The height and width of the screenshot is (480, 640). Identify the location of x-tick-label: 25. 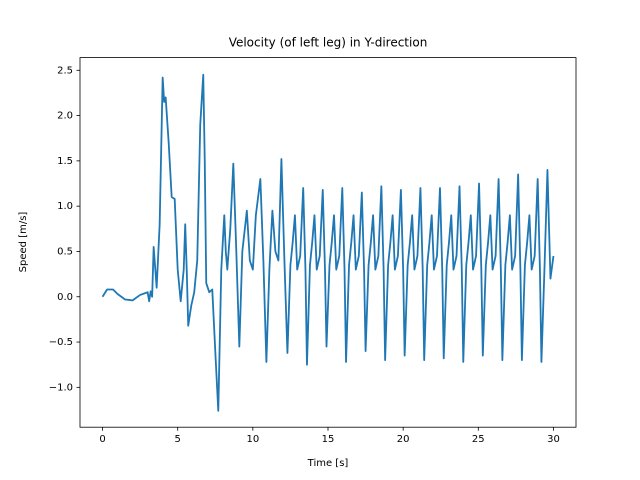
(478, 439).